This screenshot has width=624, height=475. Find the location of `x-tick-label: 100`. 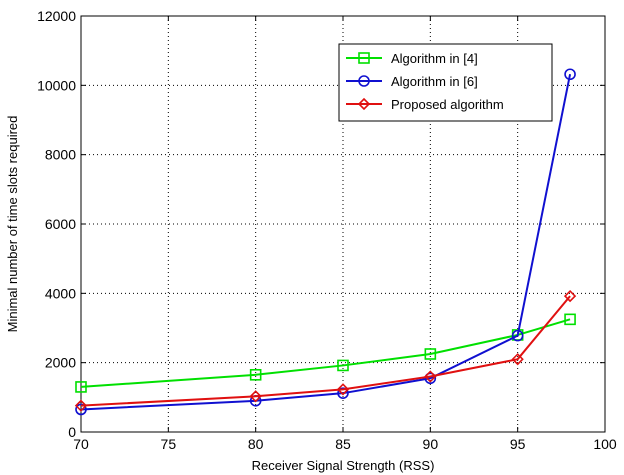

x-tick-label: 100 is located at coordinates (605, 444).